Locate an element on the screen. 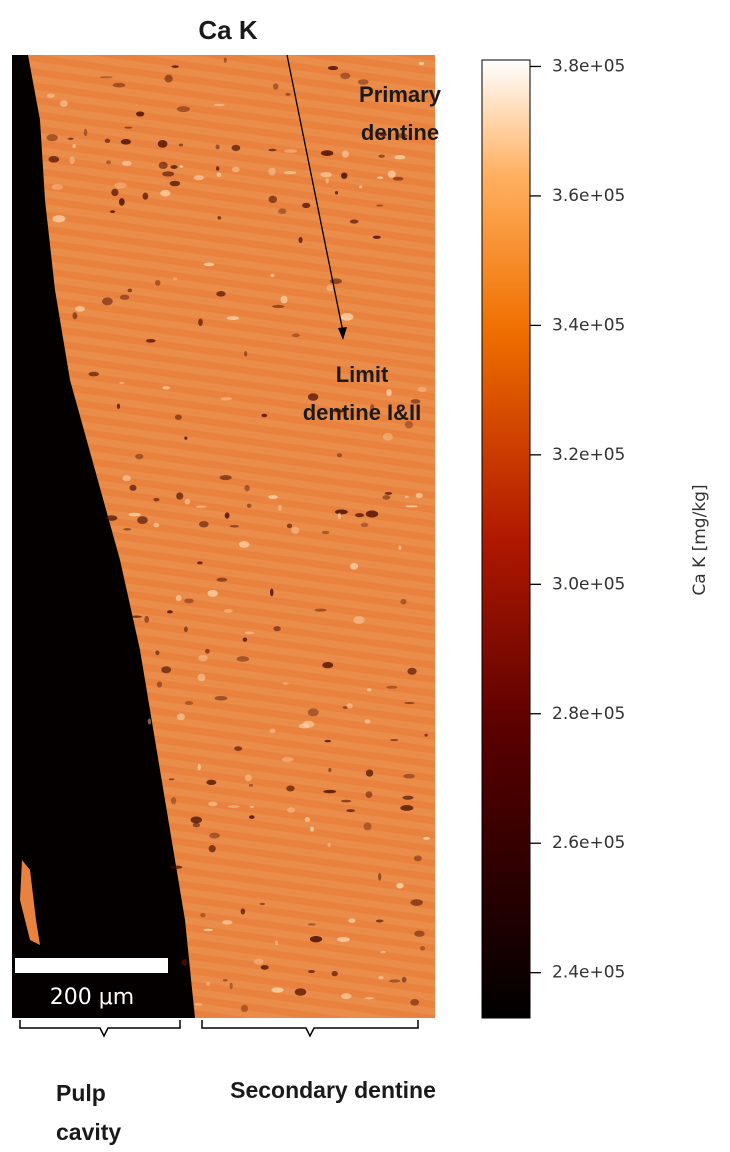 Image resolution: width=730 pixels, height=1152 pixels. pulp-fragment is located at coordinates (30, 902).